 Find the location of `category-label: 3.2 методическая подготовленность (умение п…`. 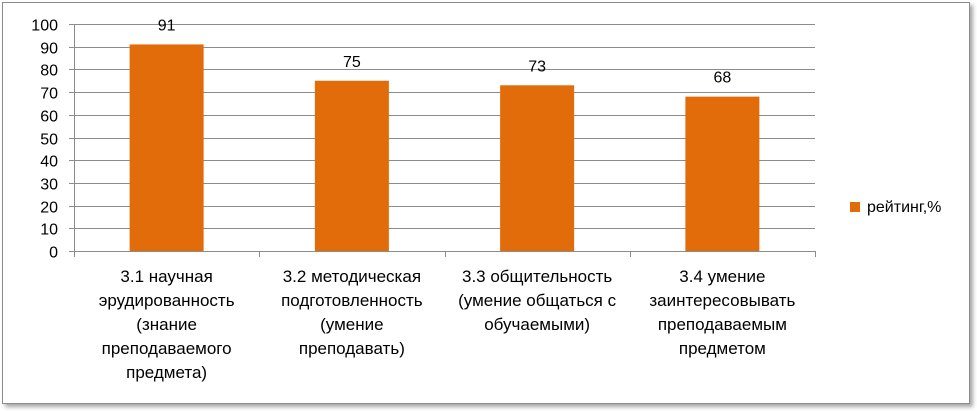

category-label: 3.2 методическая подготовленность (умение п… is located at coordinates (352, 312).